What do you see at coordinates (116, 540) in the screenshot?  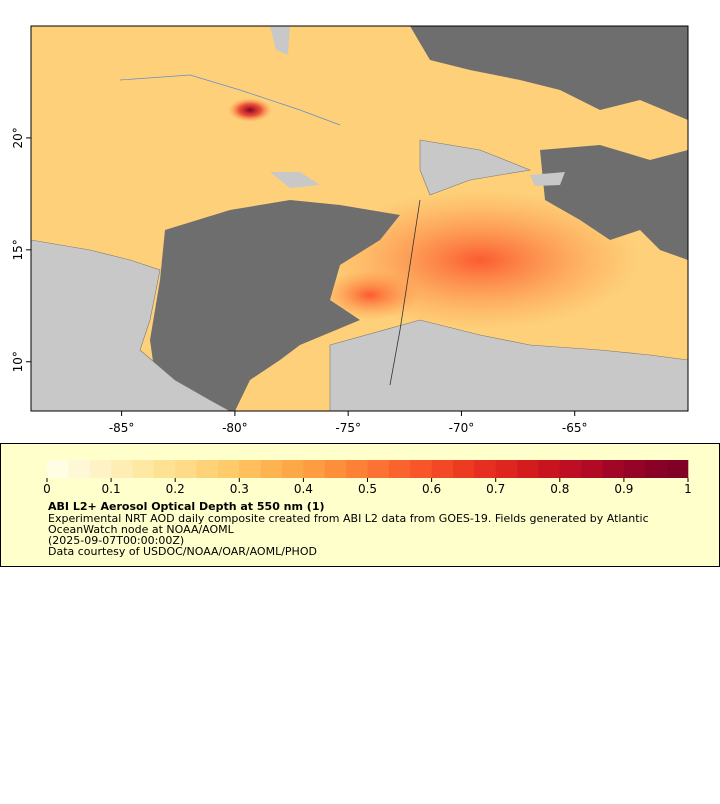 I see `legend-description: (2025-09-07T00:00:00Z)` at bounding box center [116, 540].